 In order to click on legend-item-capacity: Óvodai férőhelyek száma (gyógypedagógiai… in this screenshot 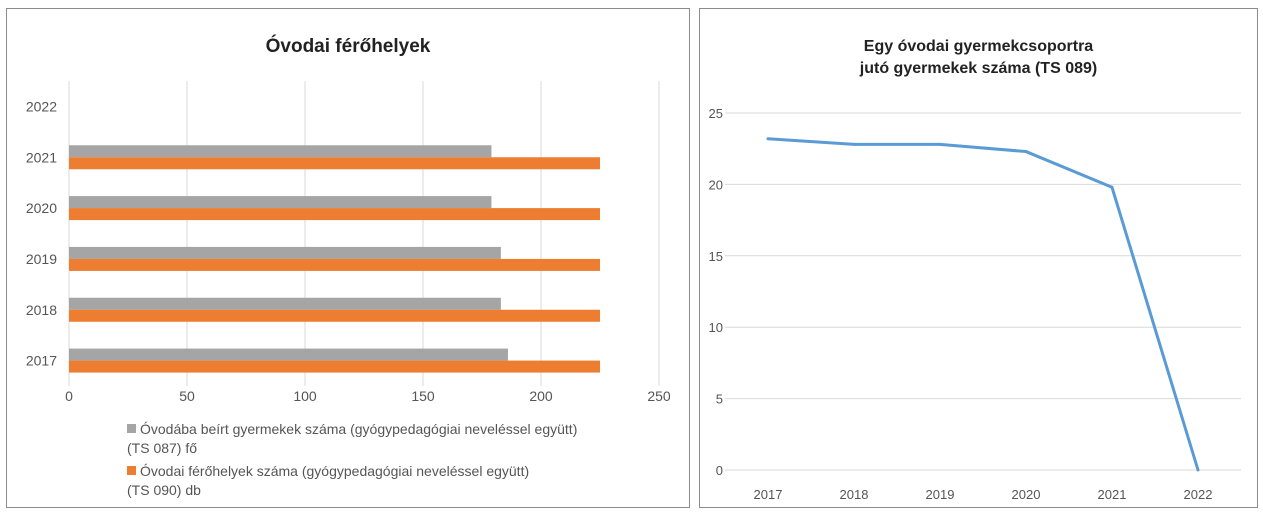, I will do `click(328, 481)`.